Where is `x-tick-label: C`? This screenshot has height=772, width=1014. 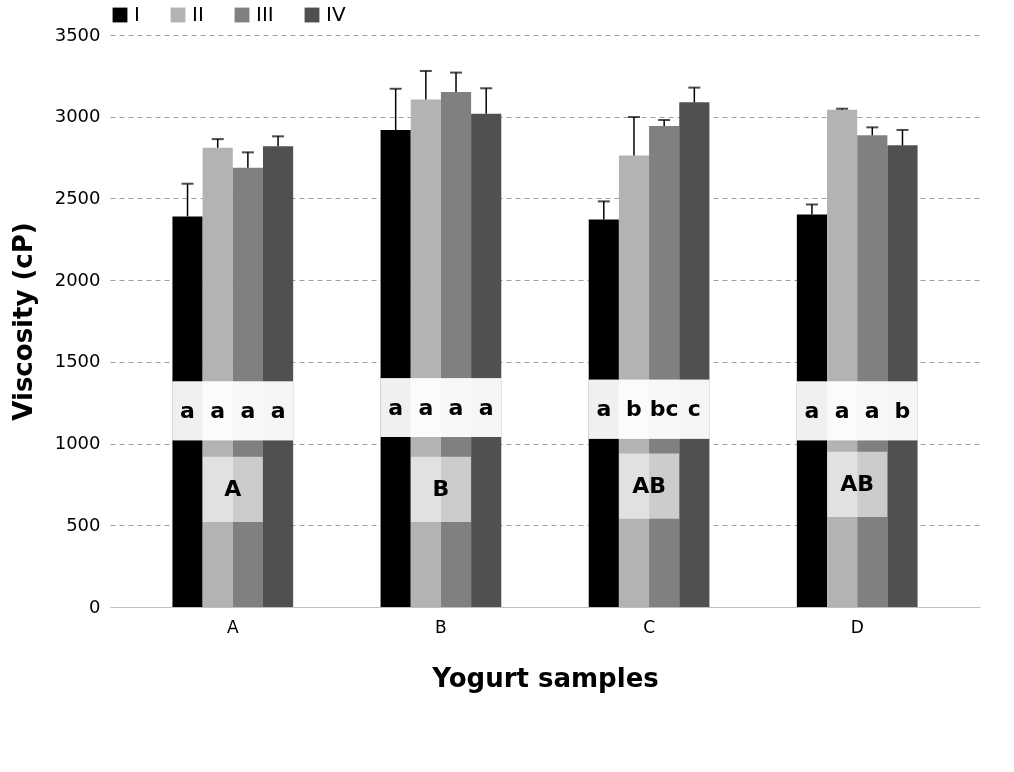
x-tick-label: C is located at coordinates (649, 626).